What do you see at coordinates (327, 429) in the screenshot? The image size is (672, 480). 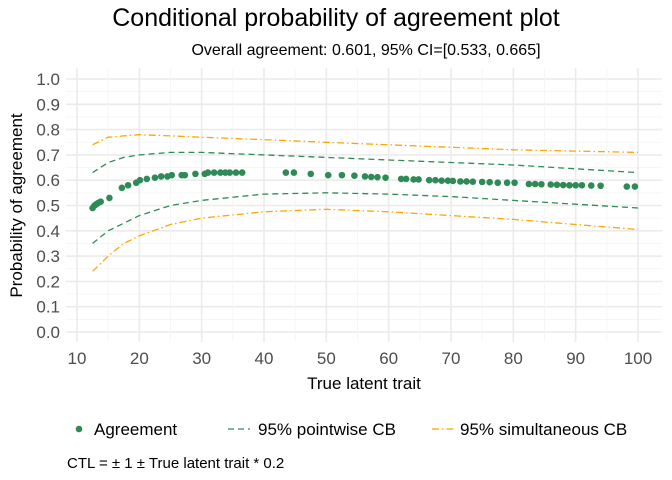 I see `legend-pointwise-label: 95% pointwise CB` at bounding box center [327, 429].